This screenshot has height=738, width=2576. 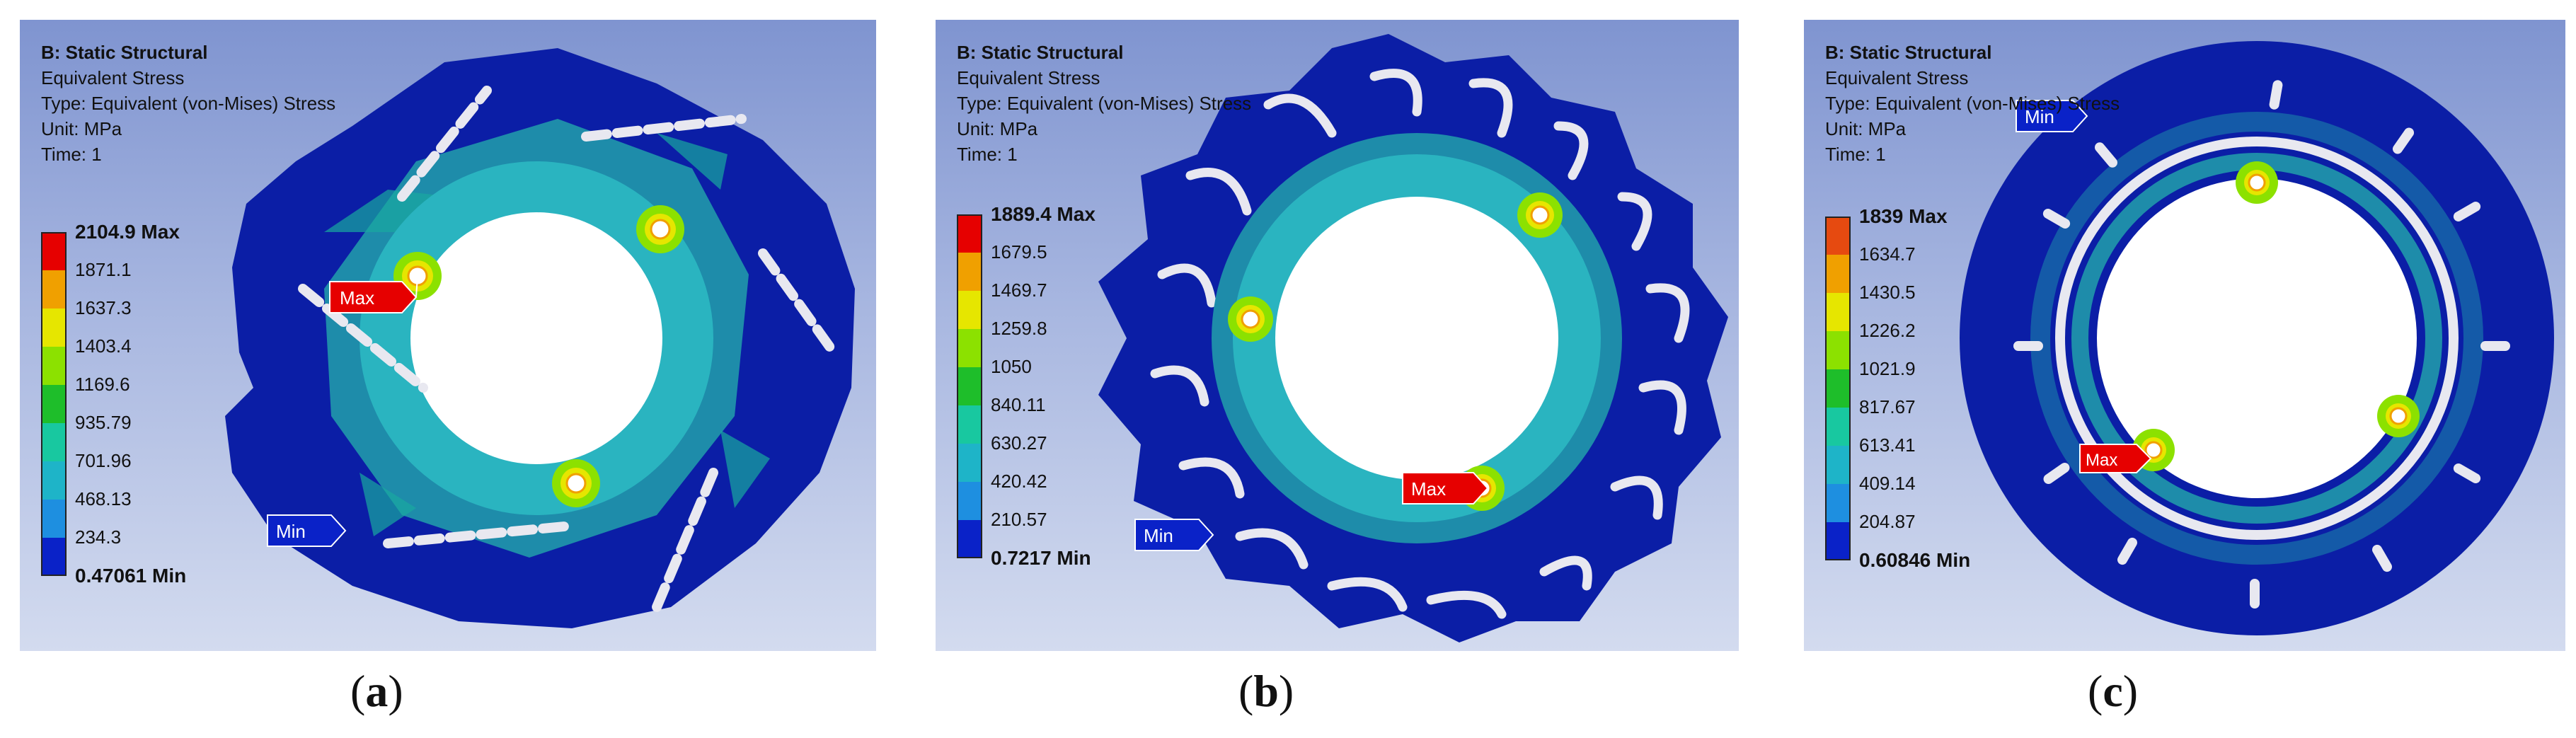 I want to click on max-marker-label-a: Max, so click(x=357, y=298).